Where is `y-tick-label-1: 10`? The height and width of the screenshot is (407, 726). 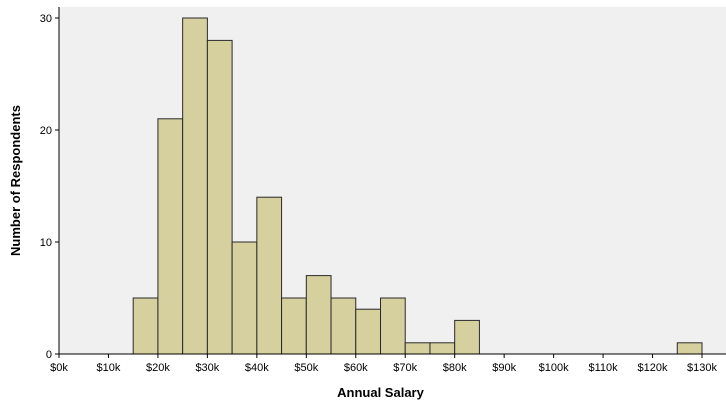 y-tick-label-1: 10 is located at coordinates (46, 243).